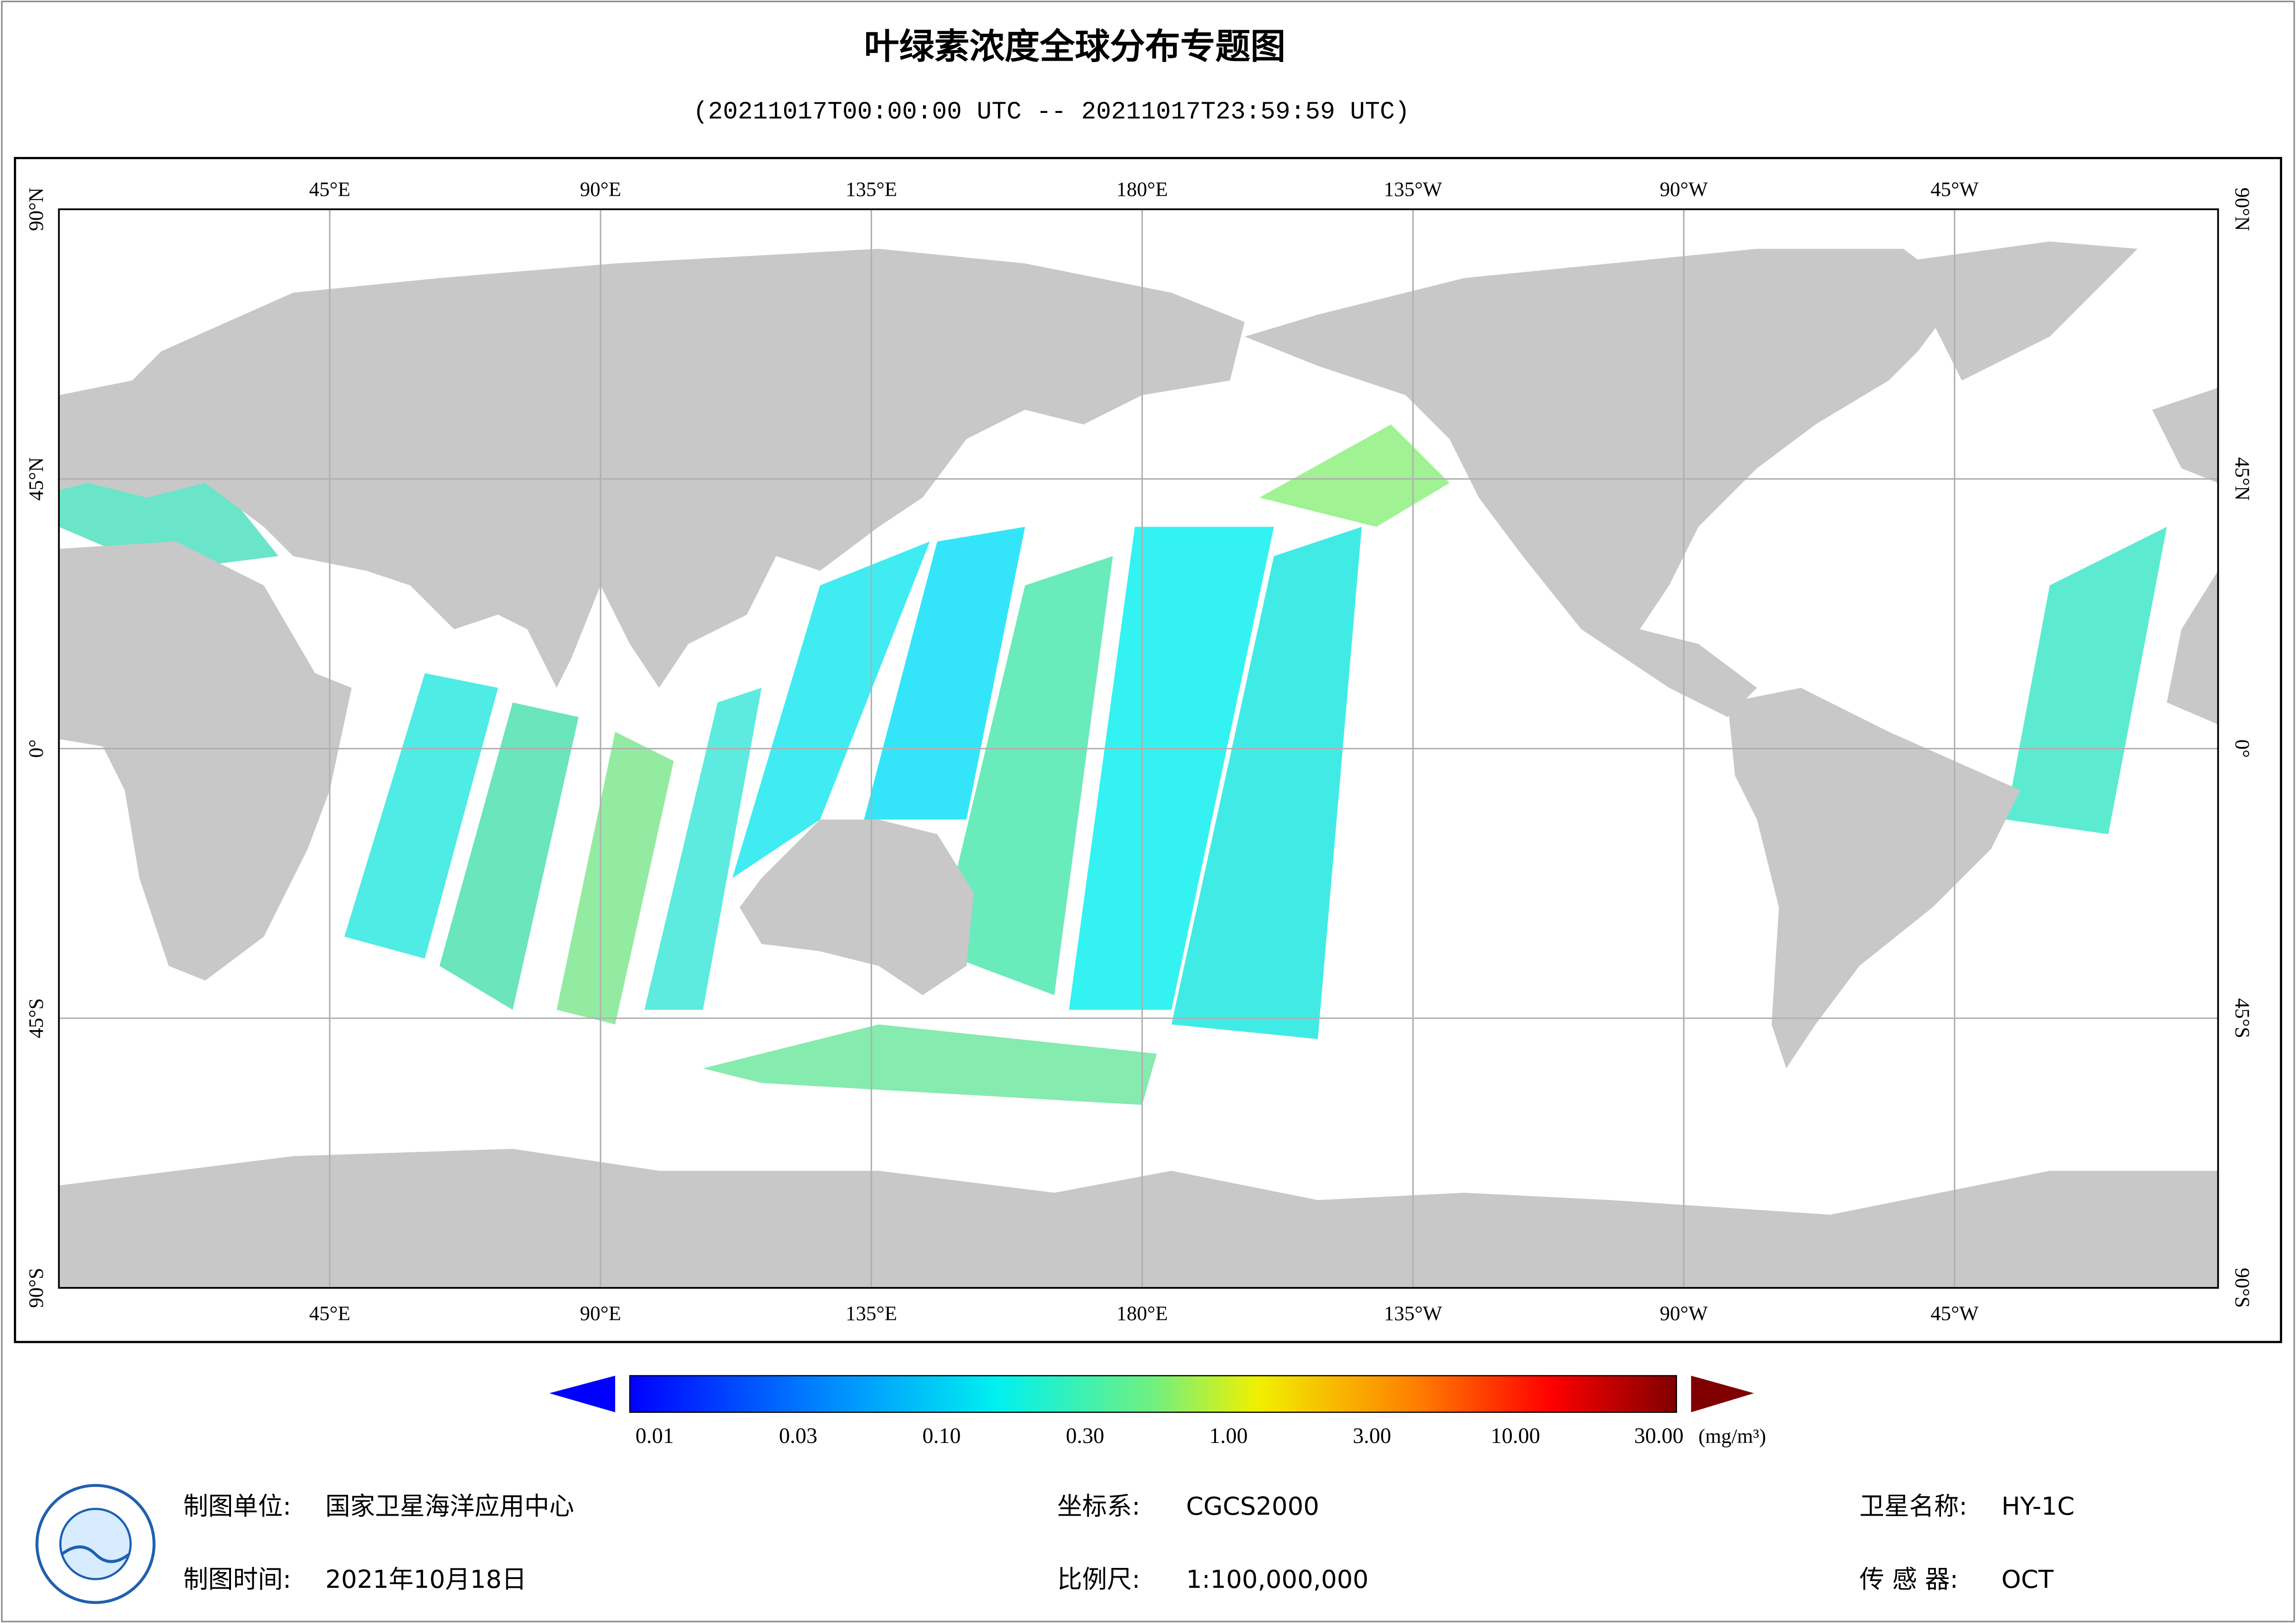 The image size is (2296, 1623). What do you see at coordinates (798, 1436) in the screenshot?
I see `colorbar-label: 0.03` at bounding box center [798, 1436].